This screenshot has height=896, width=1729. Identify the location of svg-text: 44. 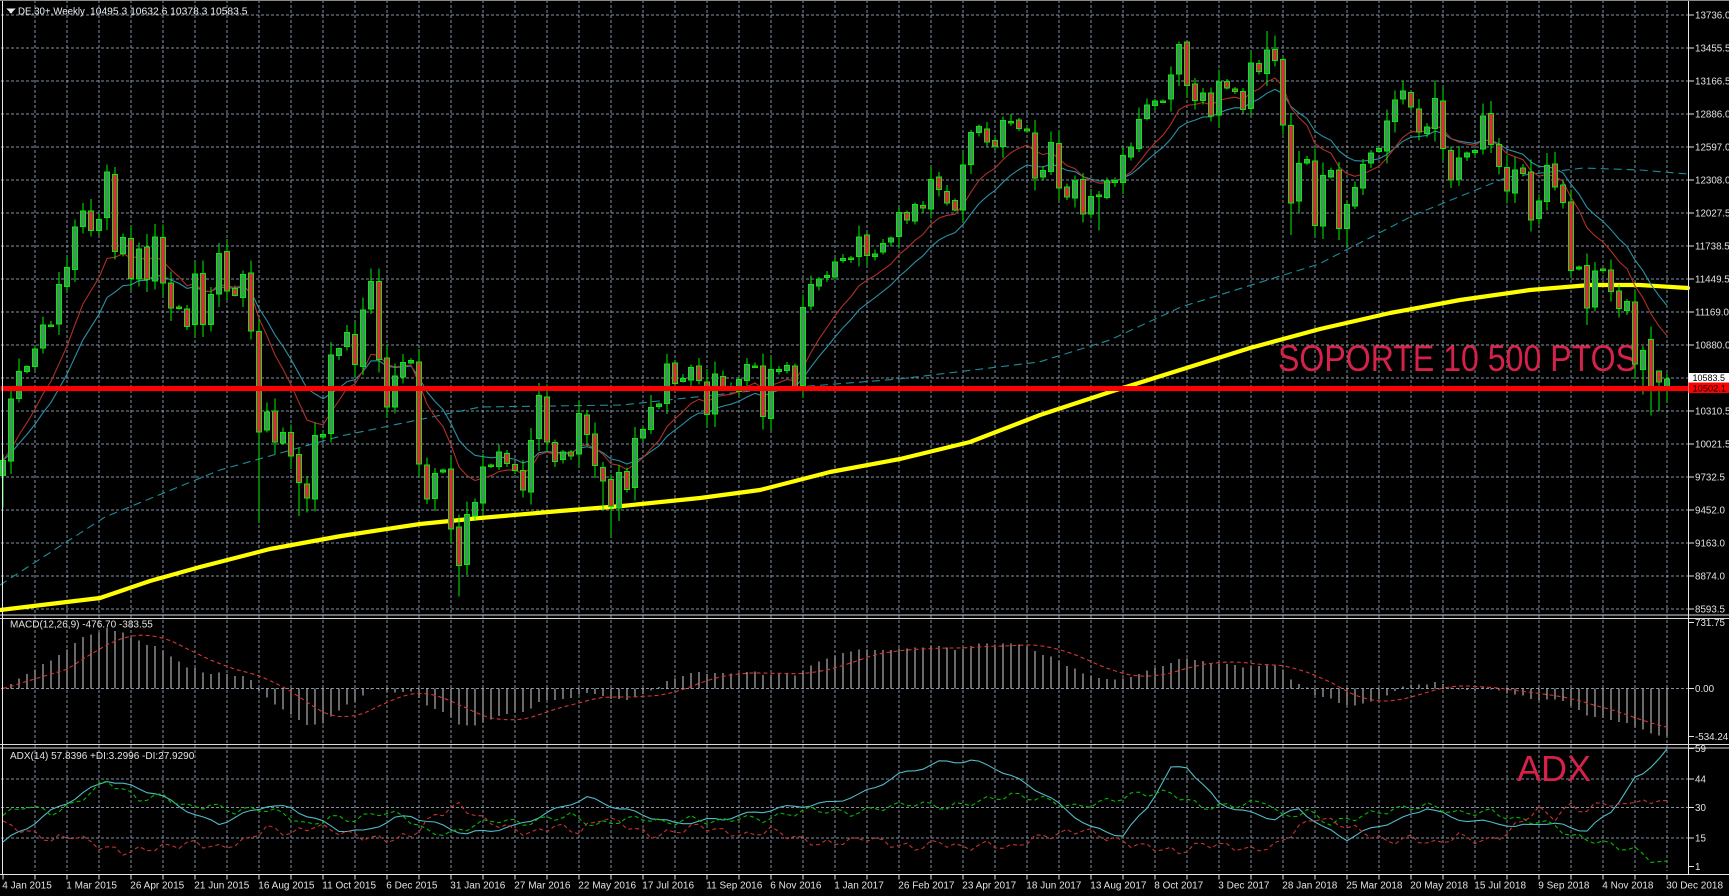
(1700, 779).